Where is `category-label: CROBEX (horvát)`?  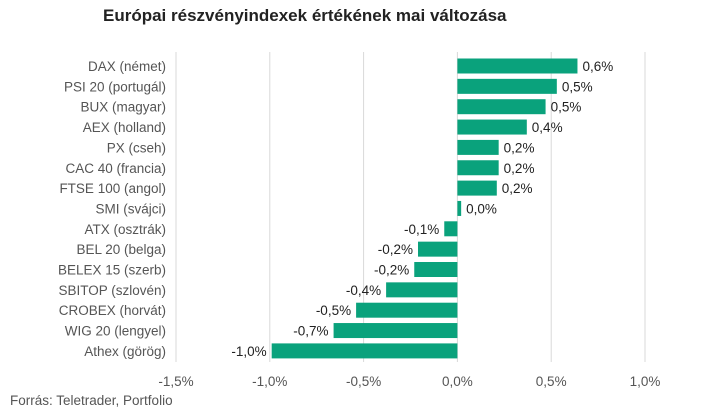
category-label: CROBEX (horvát) is located at coordinates (112, 310).